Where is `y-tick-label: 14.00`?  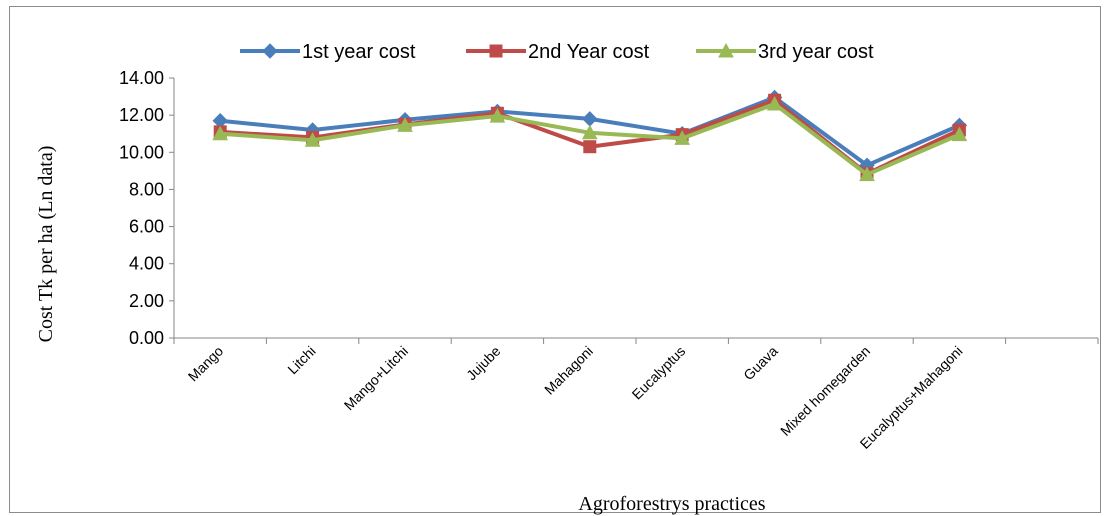
y-tick-label: 14.00 is located at coordinates (141, 78).